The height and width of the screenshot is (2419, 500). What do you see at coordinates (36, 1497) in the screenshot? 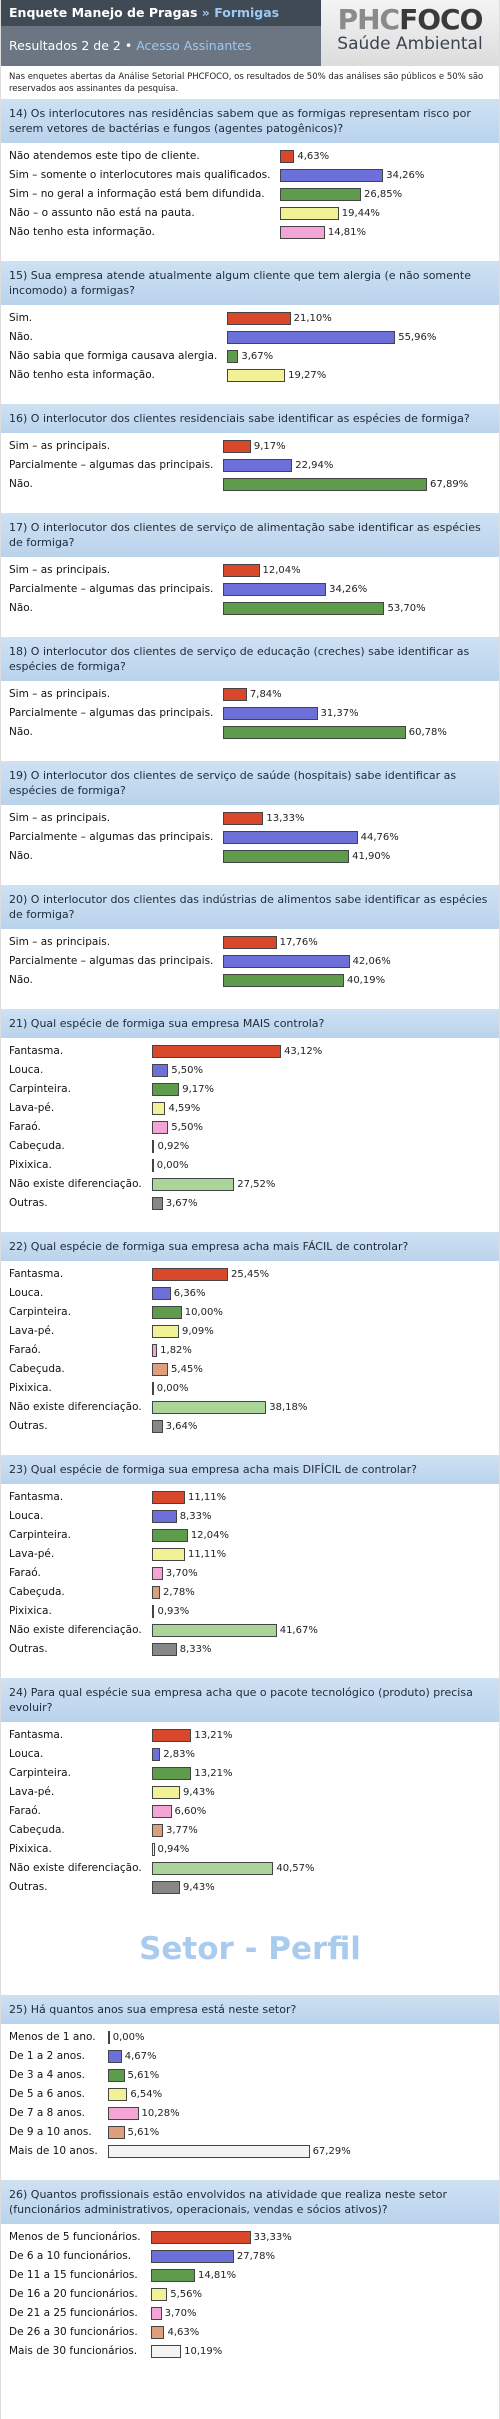
I see `answer-label: Fantasma.` at bounding box center [36, 1497].